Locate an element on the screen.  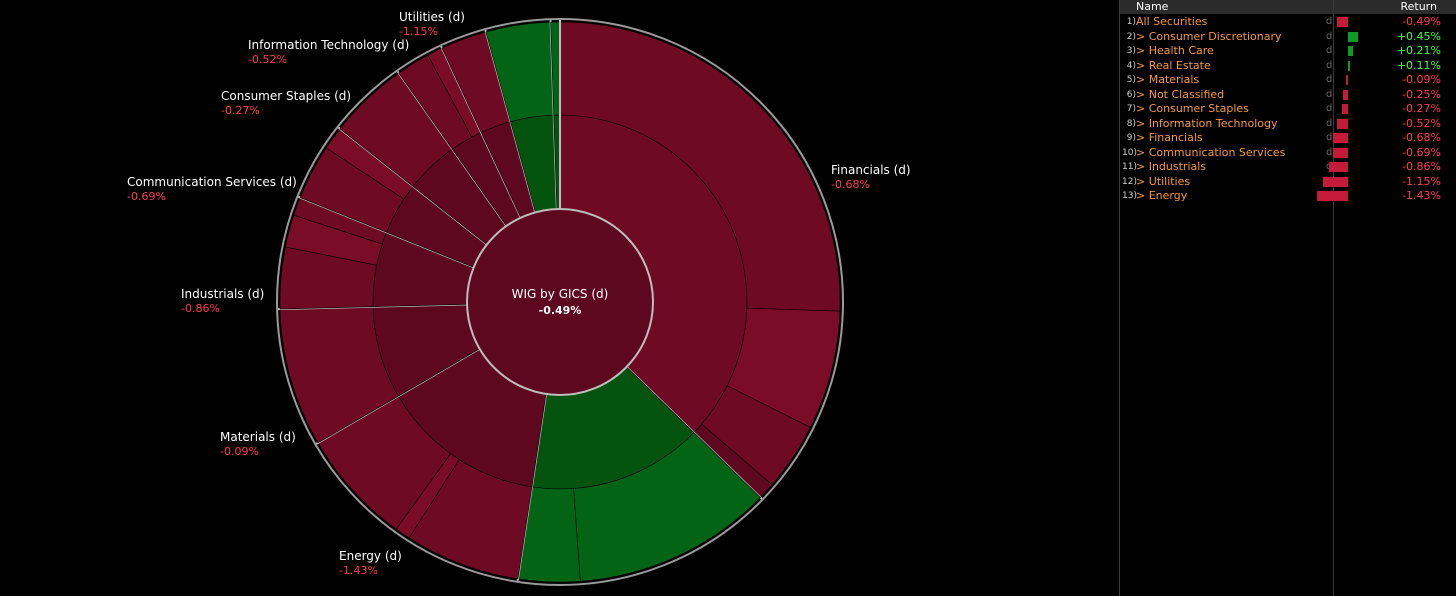
center-title: WIG by GICS (d) is located at coordinates (560, 294).